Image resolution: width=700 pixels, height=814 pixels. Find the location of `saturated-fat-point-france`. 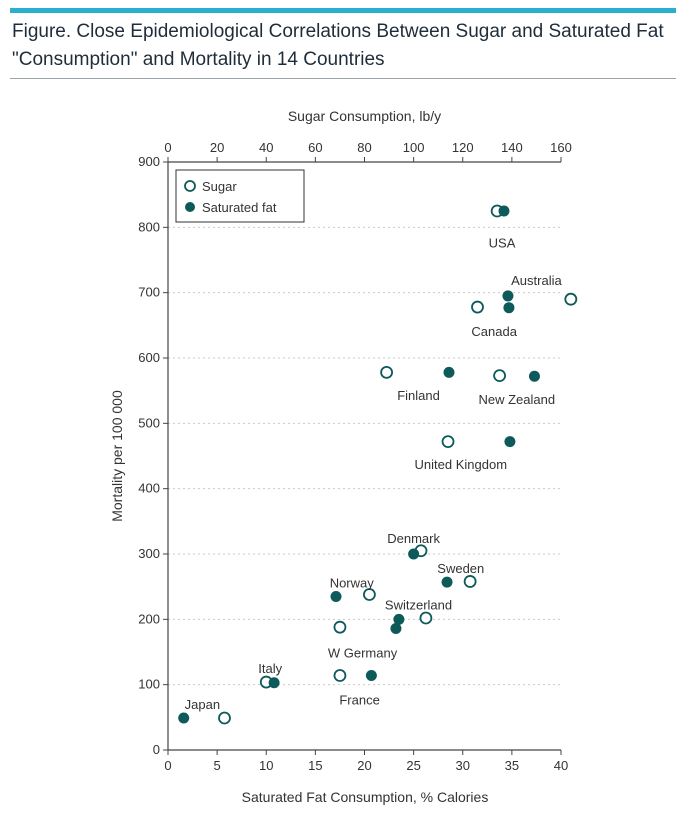

saturated-fat-point-france is located at coordinates (371, 676).